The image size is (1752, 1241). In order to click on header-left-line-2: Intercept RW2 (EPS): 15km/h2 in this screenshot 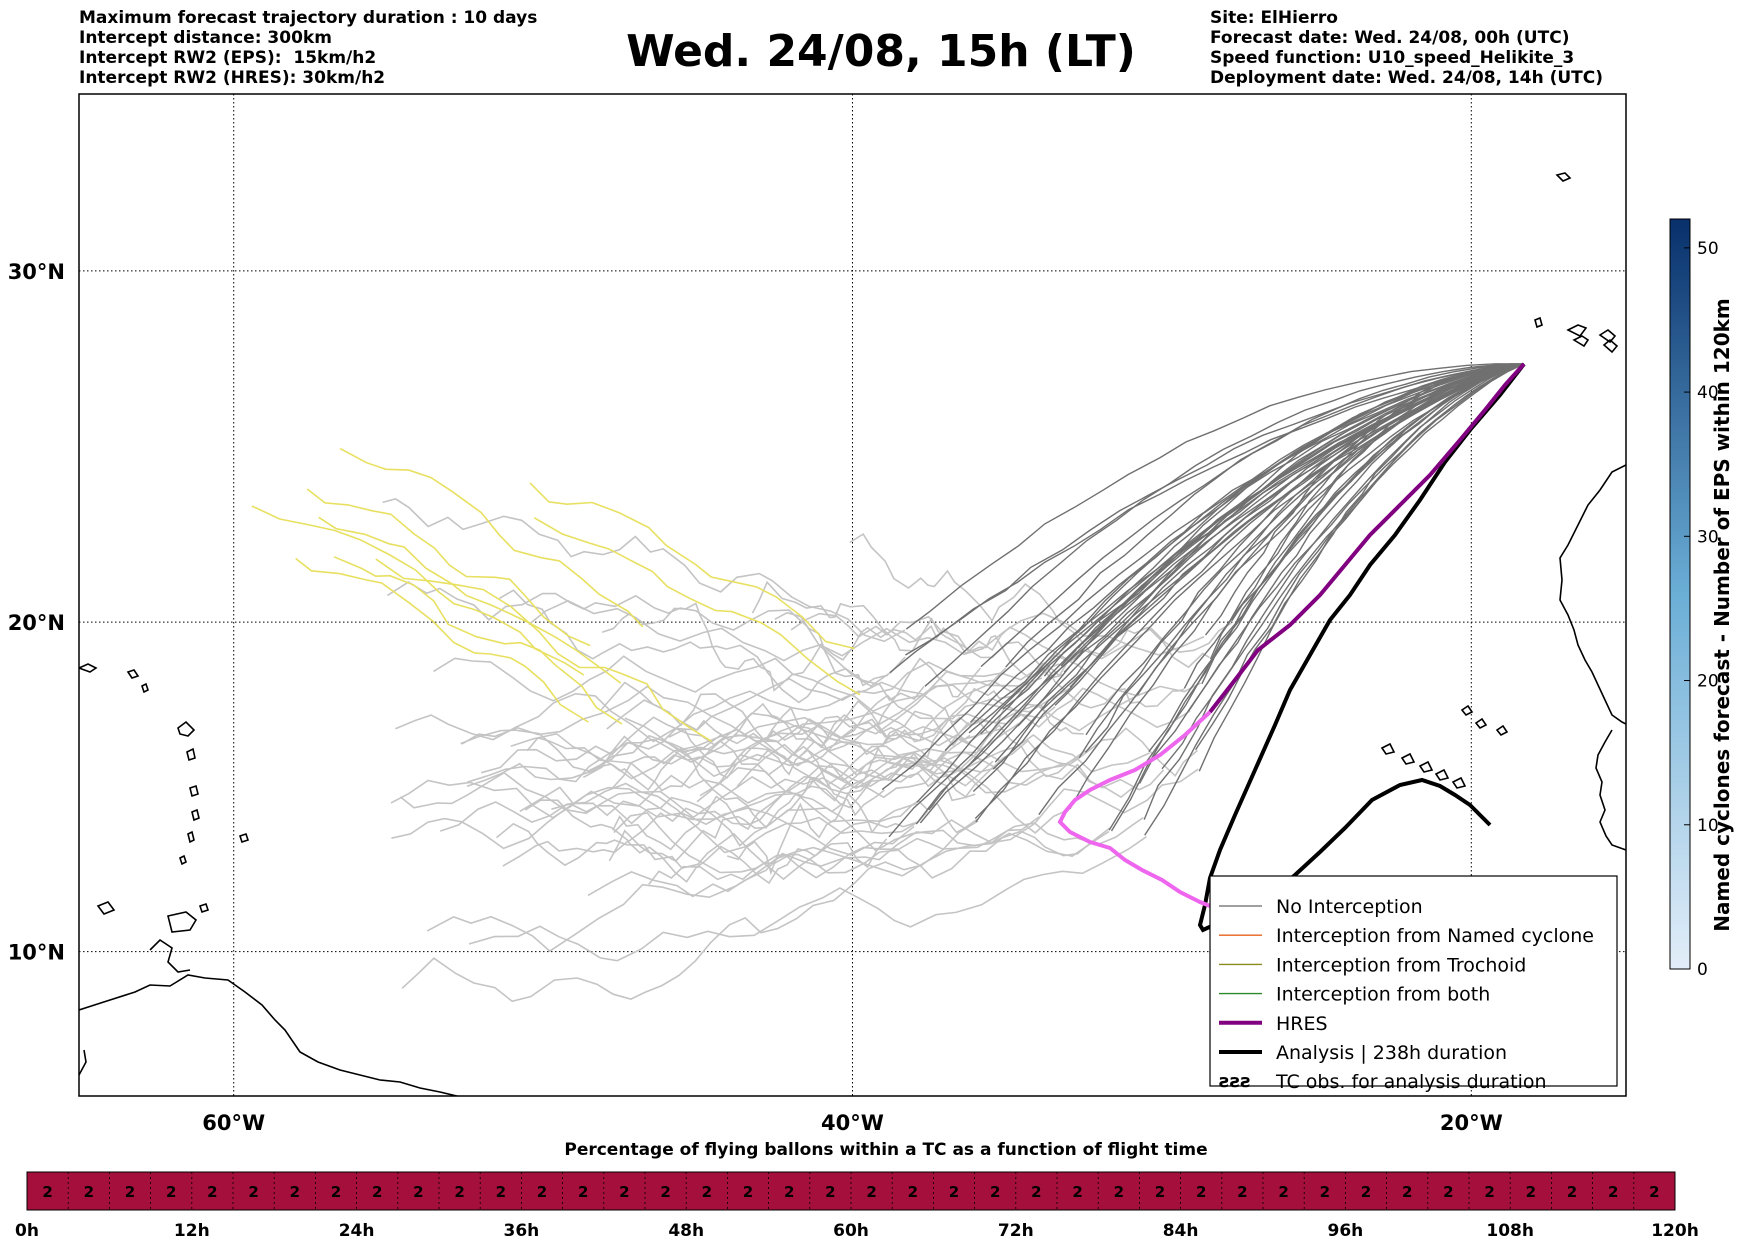, I will do `click(228, 58)`.